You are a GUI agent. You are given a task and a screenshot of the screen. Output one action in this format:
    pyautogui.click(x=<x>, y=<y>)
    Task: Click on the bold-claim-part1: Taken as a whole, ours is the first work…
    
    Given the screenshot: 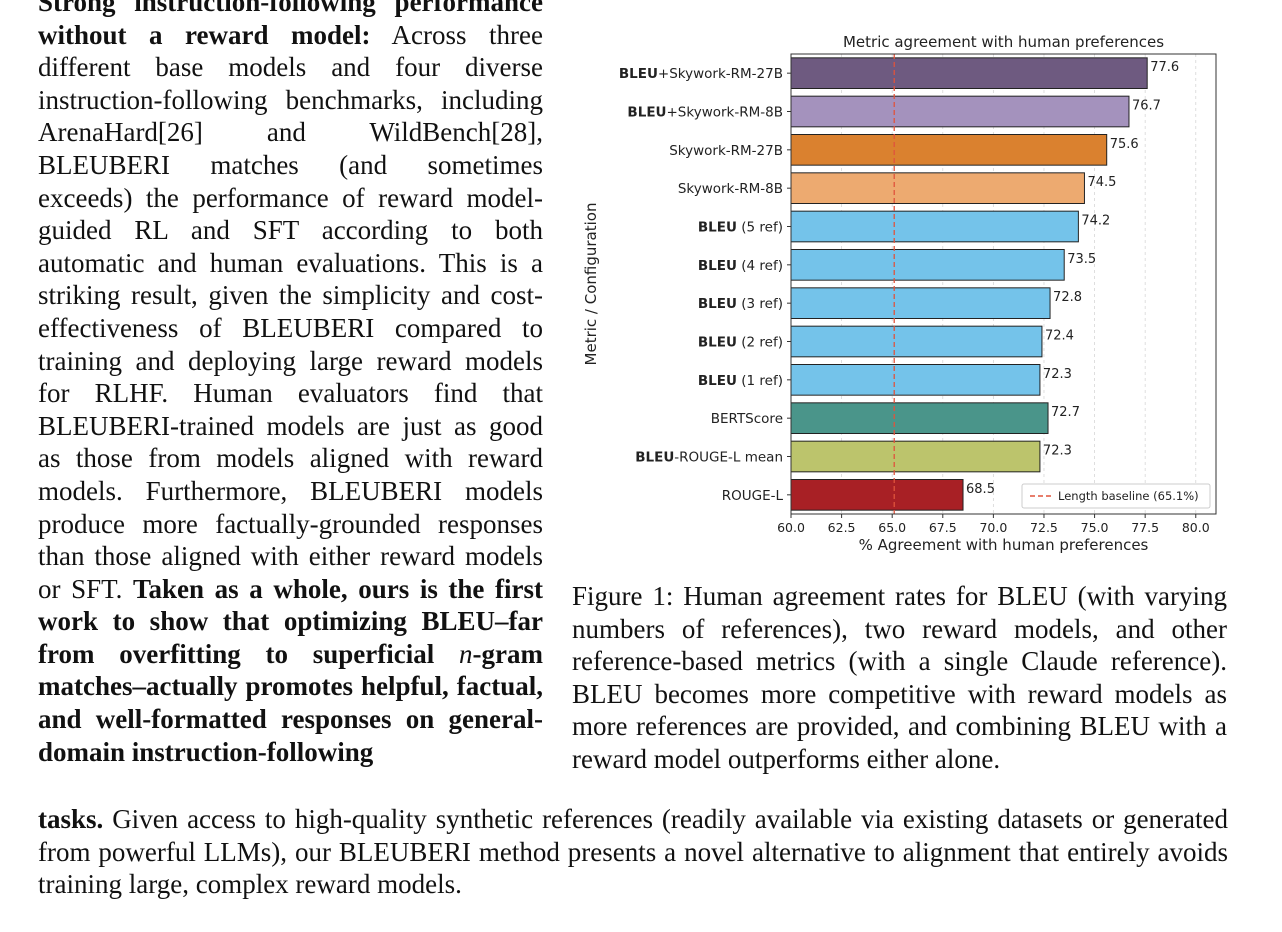 What is the action you would take?
    pyautogui.click(x=290, y=621)
    